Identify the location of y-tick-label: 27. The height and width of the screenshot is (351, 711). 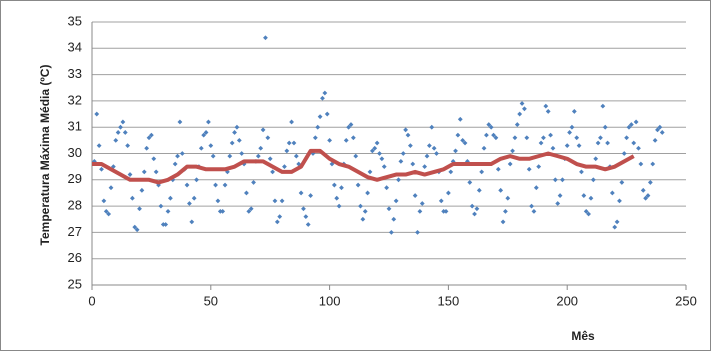
(75, 231).